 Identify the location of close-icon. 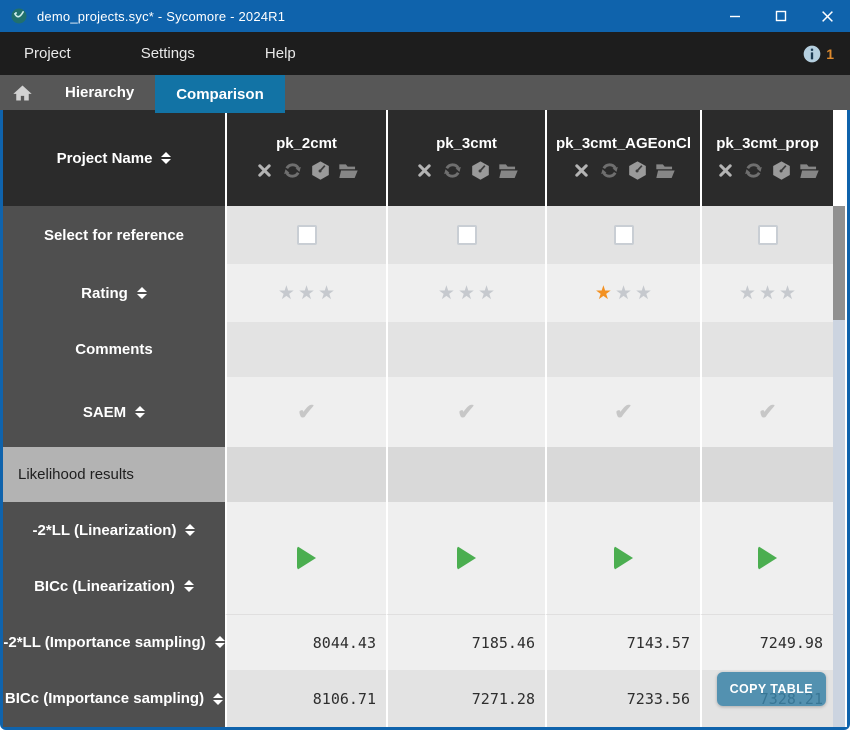
(827, 16).